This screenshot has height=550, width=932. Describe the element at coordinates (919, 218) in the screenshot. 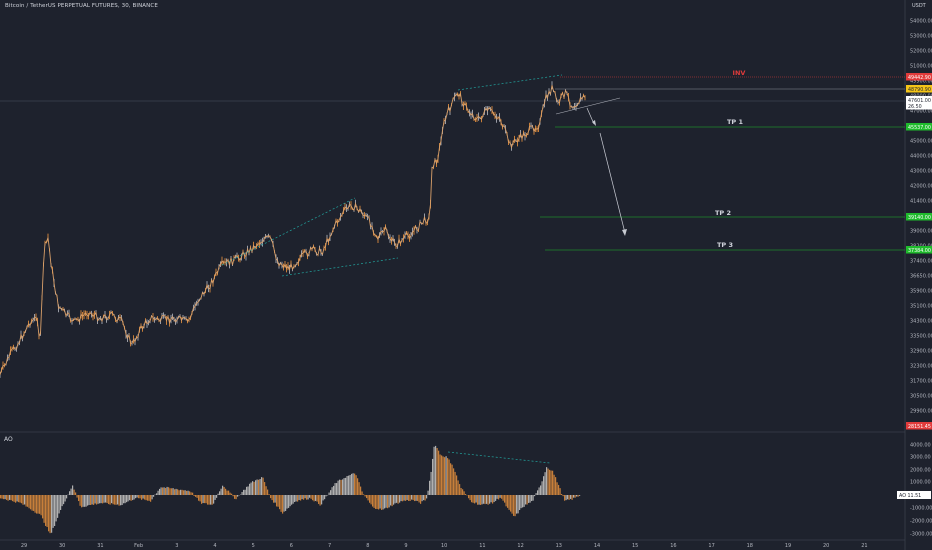

I see `price-badge: 39140.00` at that location.